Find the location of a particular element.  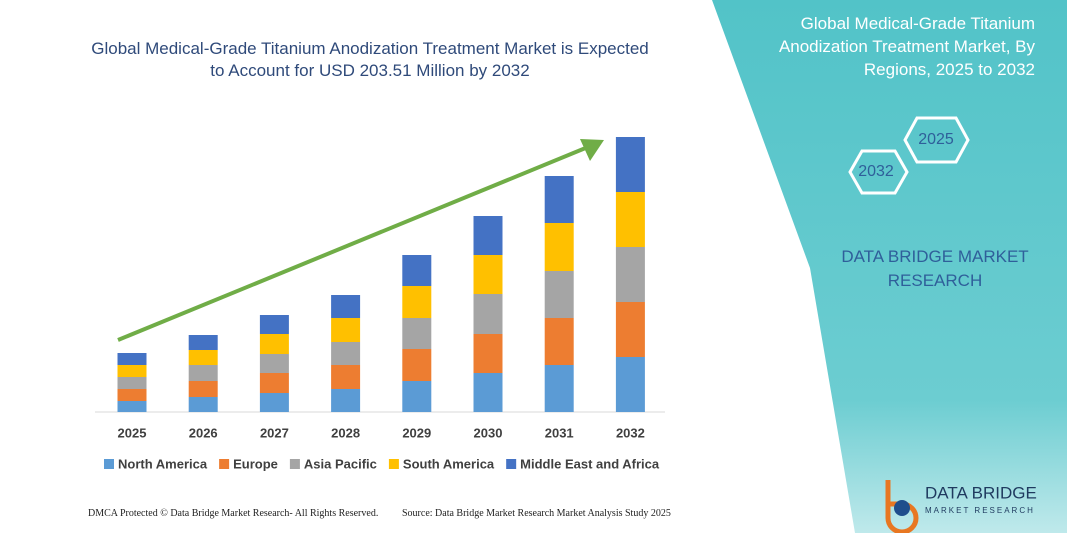

x-tick-label: 2032 is located at coordinates (630, 432).